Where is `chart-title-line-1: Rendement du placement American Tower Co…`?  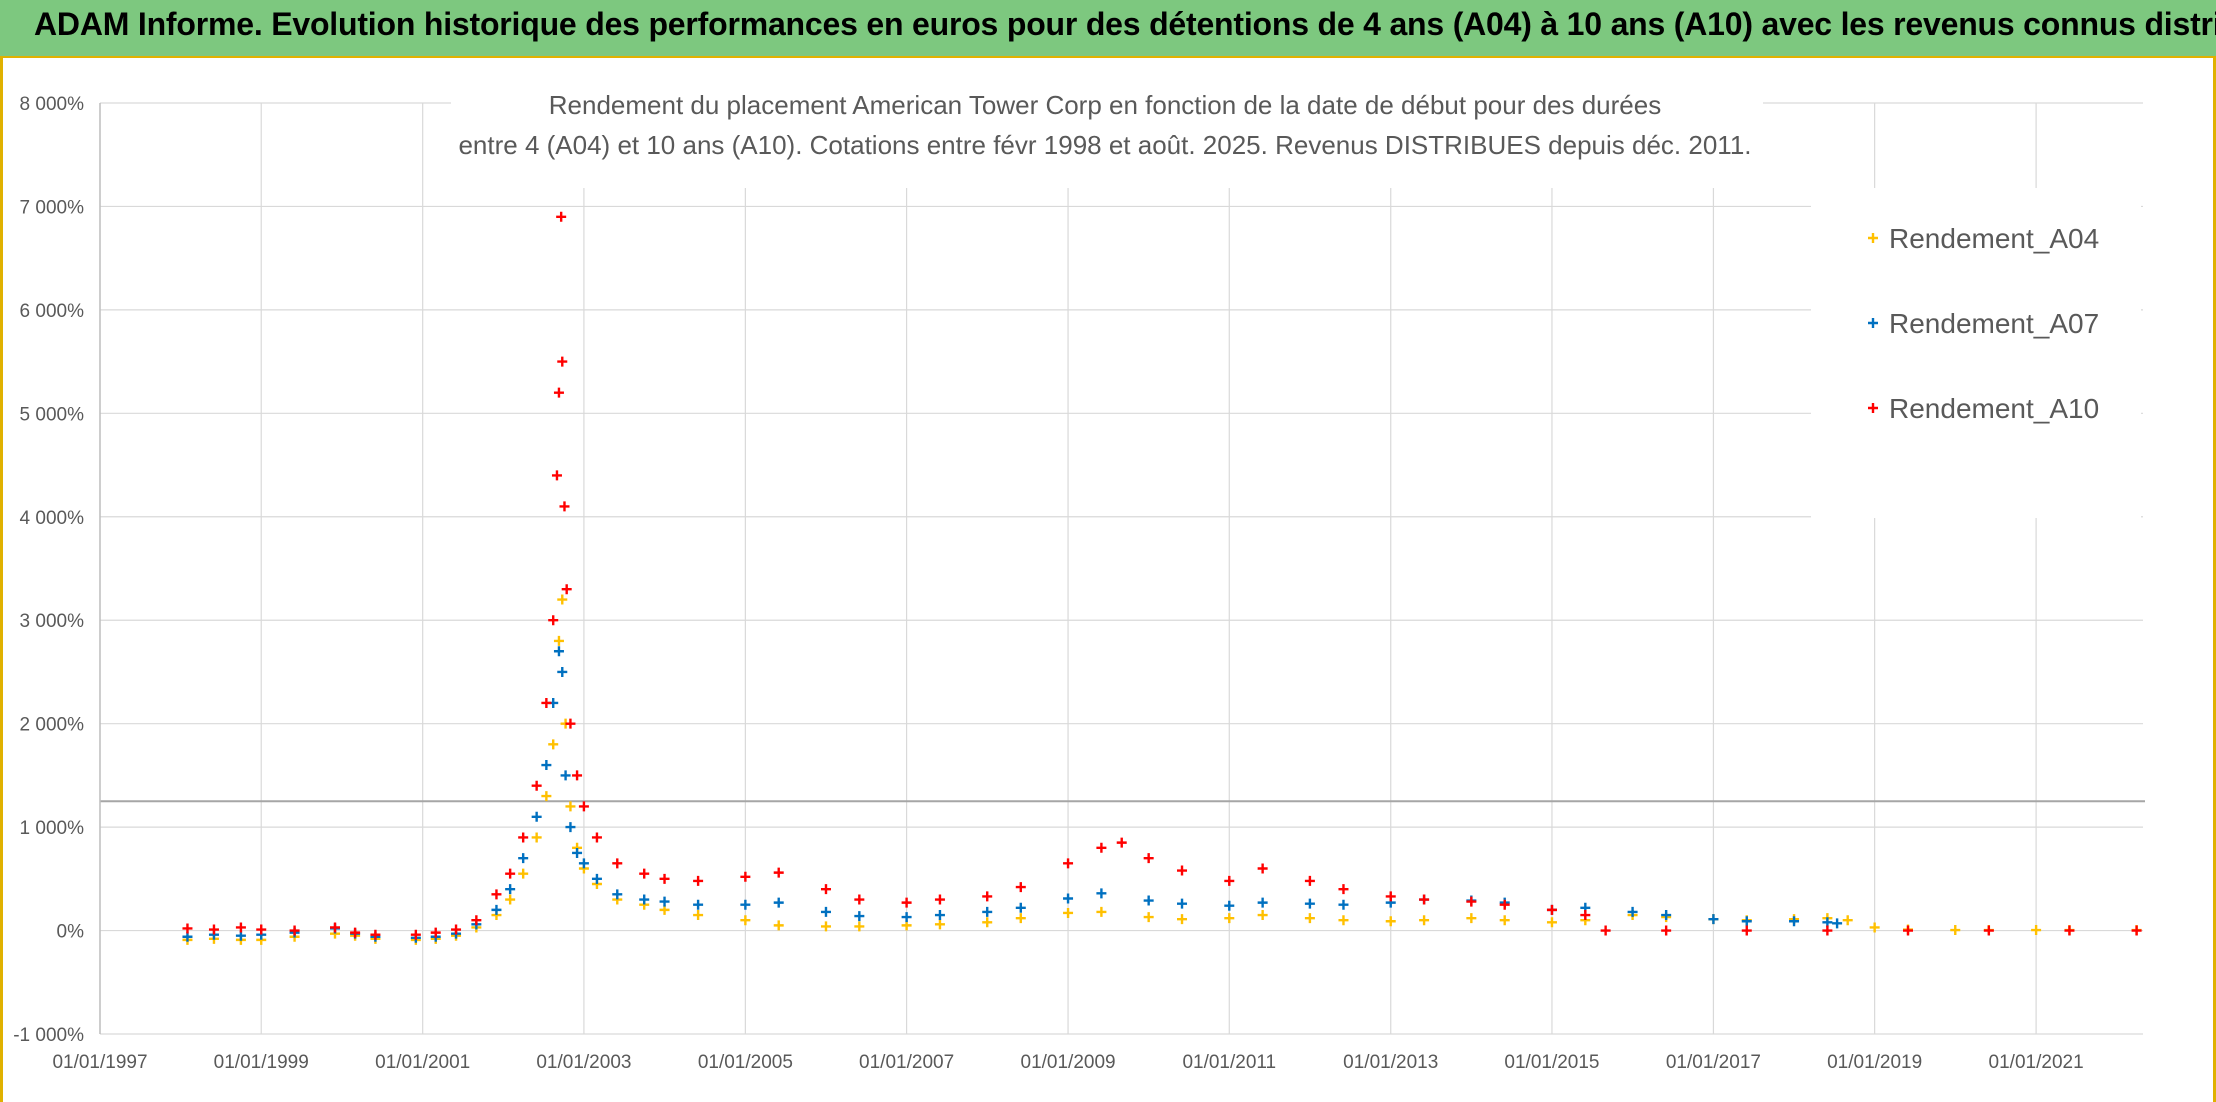
chart-title-line-1: Rendement du placement American Tower Co… is located at coordinates (1105, 105).